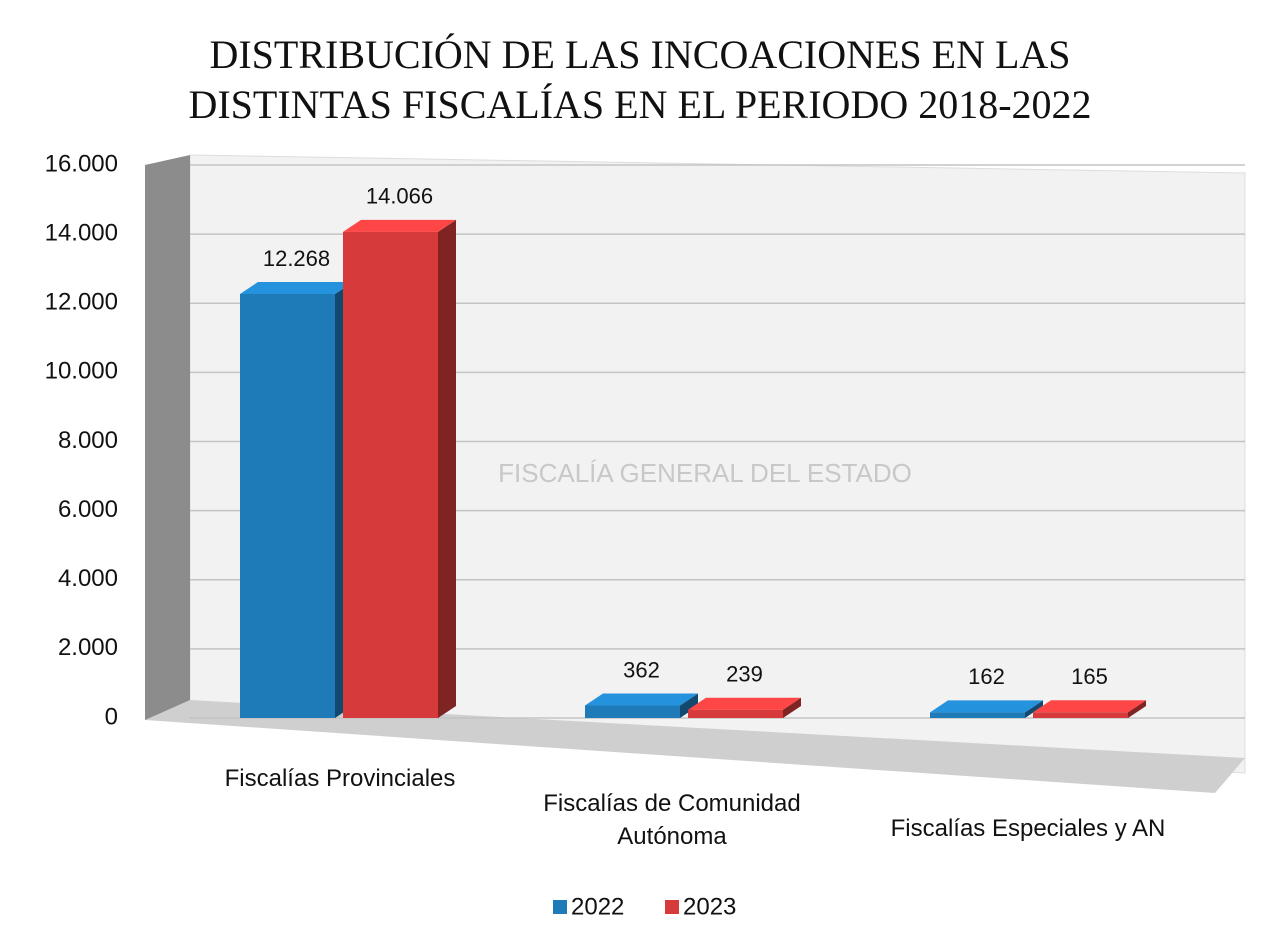 The image size is (1275, 945). What do you see at coordinates (88, 578) in the screenshot?
I see `y-tick-label: 4.000` at bounding box center [88, 578].